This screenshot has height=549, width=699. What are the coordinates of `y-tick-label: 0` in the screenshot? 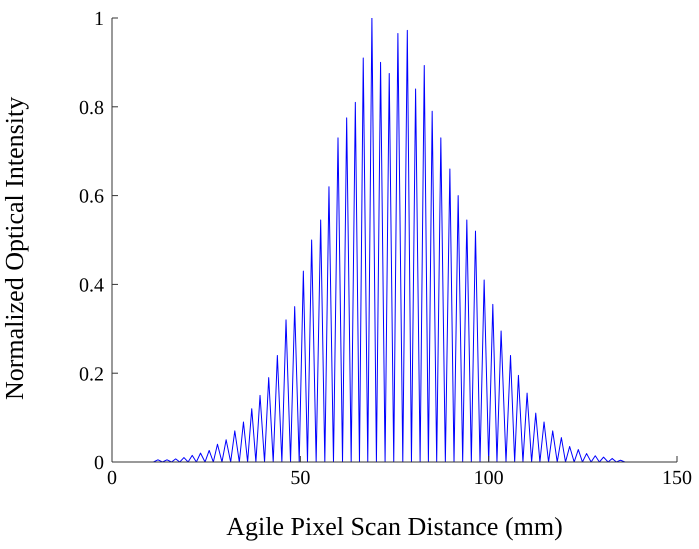 It's located at (99, 463).